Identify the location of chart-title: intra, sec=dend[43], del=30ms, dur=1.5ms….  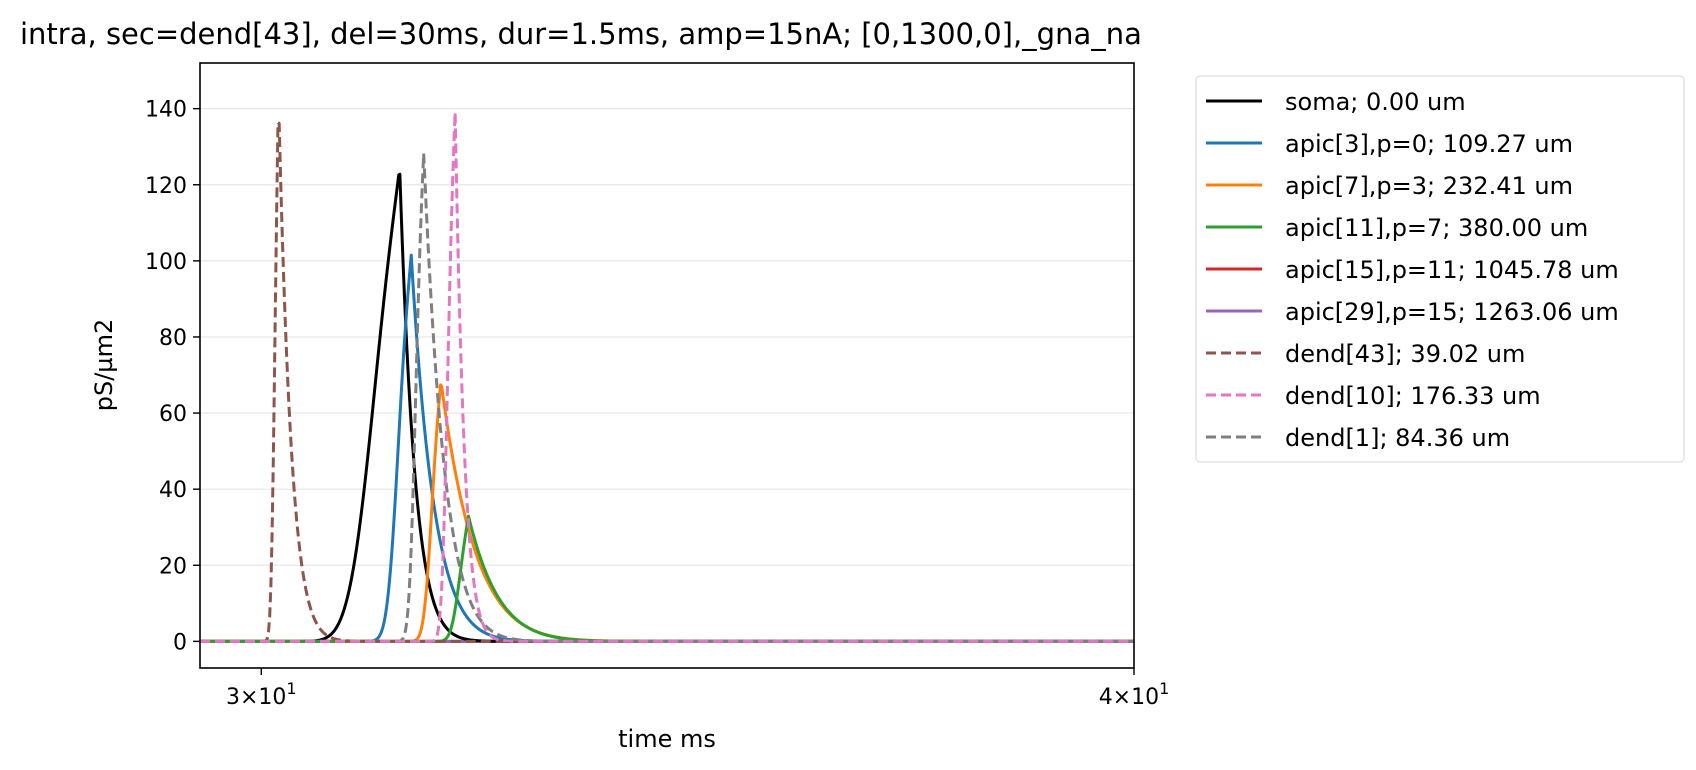
(581, 34).